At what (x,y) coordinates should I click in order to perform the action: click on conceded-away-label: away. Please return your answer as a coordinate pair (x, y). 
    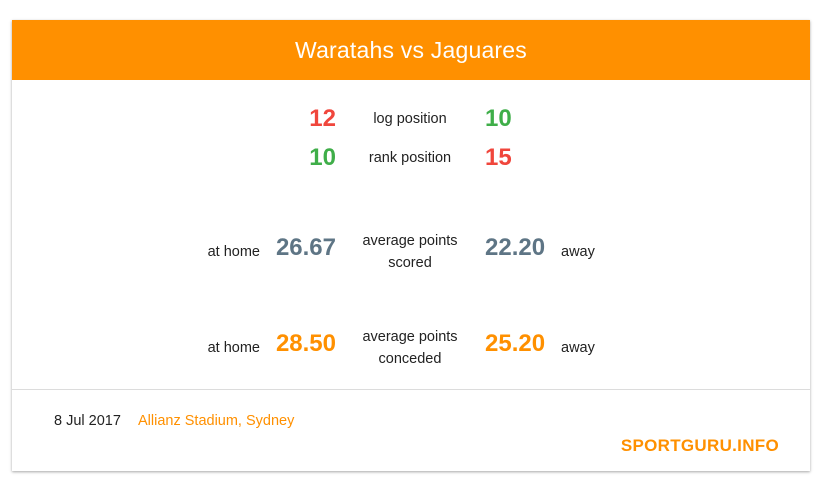
    Looking at the image, I should click on (578, 348).